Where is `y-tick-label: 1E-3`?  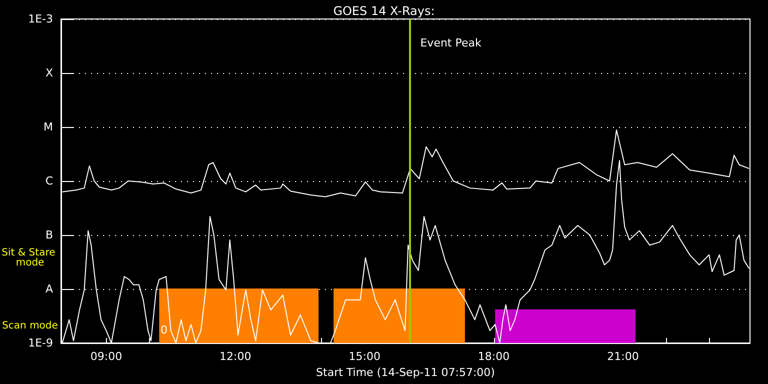
y-tick-label: 1E-3 is located at coordinates (40, 19).